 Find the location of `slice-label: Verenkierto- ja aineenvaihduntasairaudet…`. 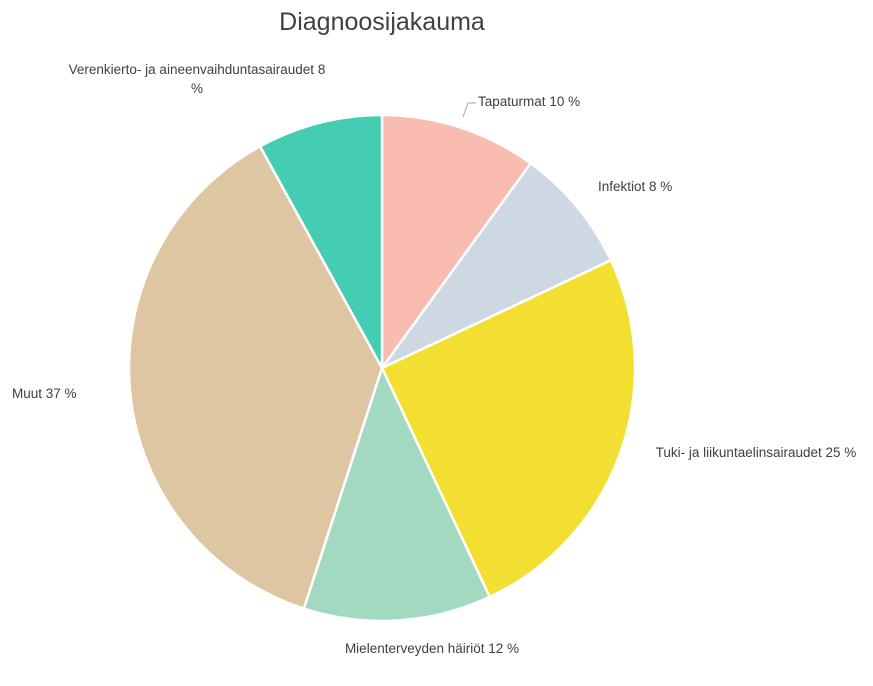

slice-label: Verenkierto- ja aineenvaihduntasairaudet… is located at coordinates (197, 79).